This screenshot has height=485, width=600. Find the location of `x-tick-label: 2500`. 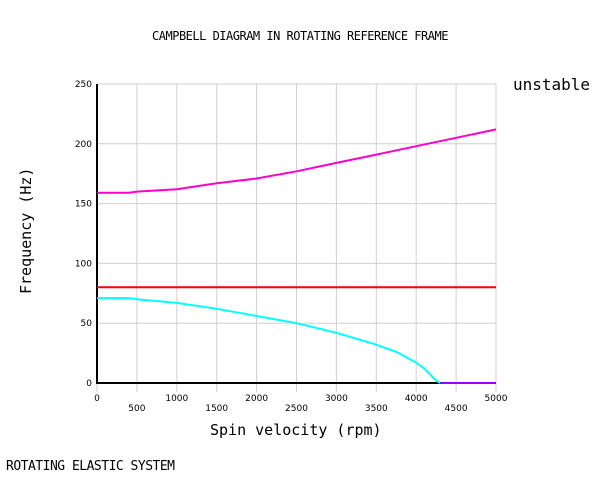

x-tick-label: 2500 is located at coordinates (296, 409).